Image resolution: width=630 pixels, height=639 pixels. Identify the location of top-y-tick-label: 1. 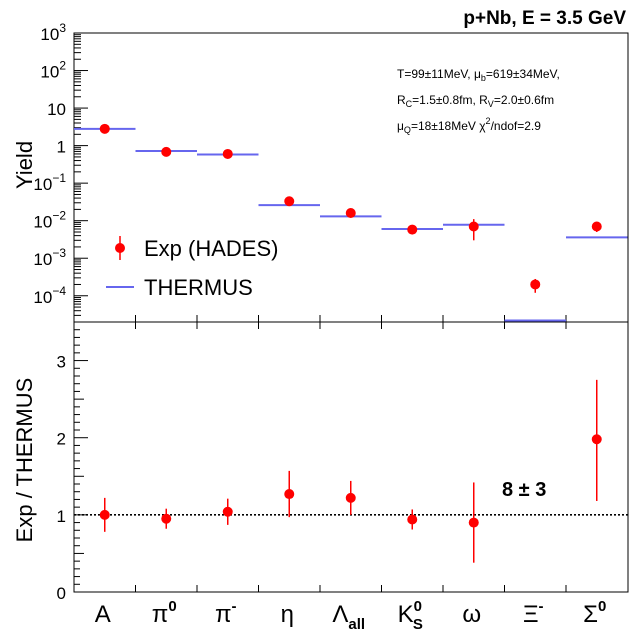
(61, 147).